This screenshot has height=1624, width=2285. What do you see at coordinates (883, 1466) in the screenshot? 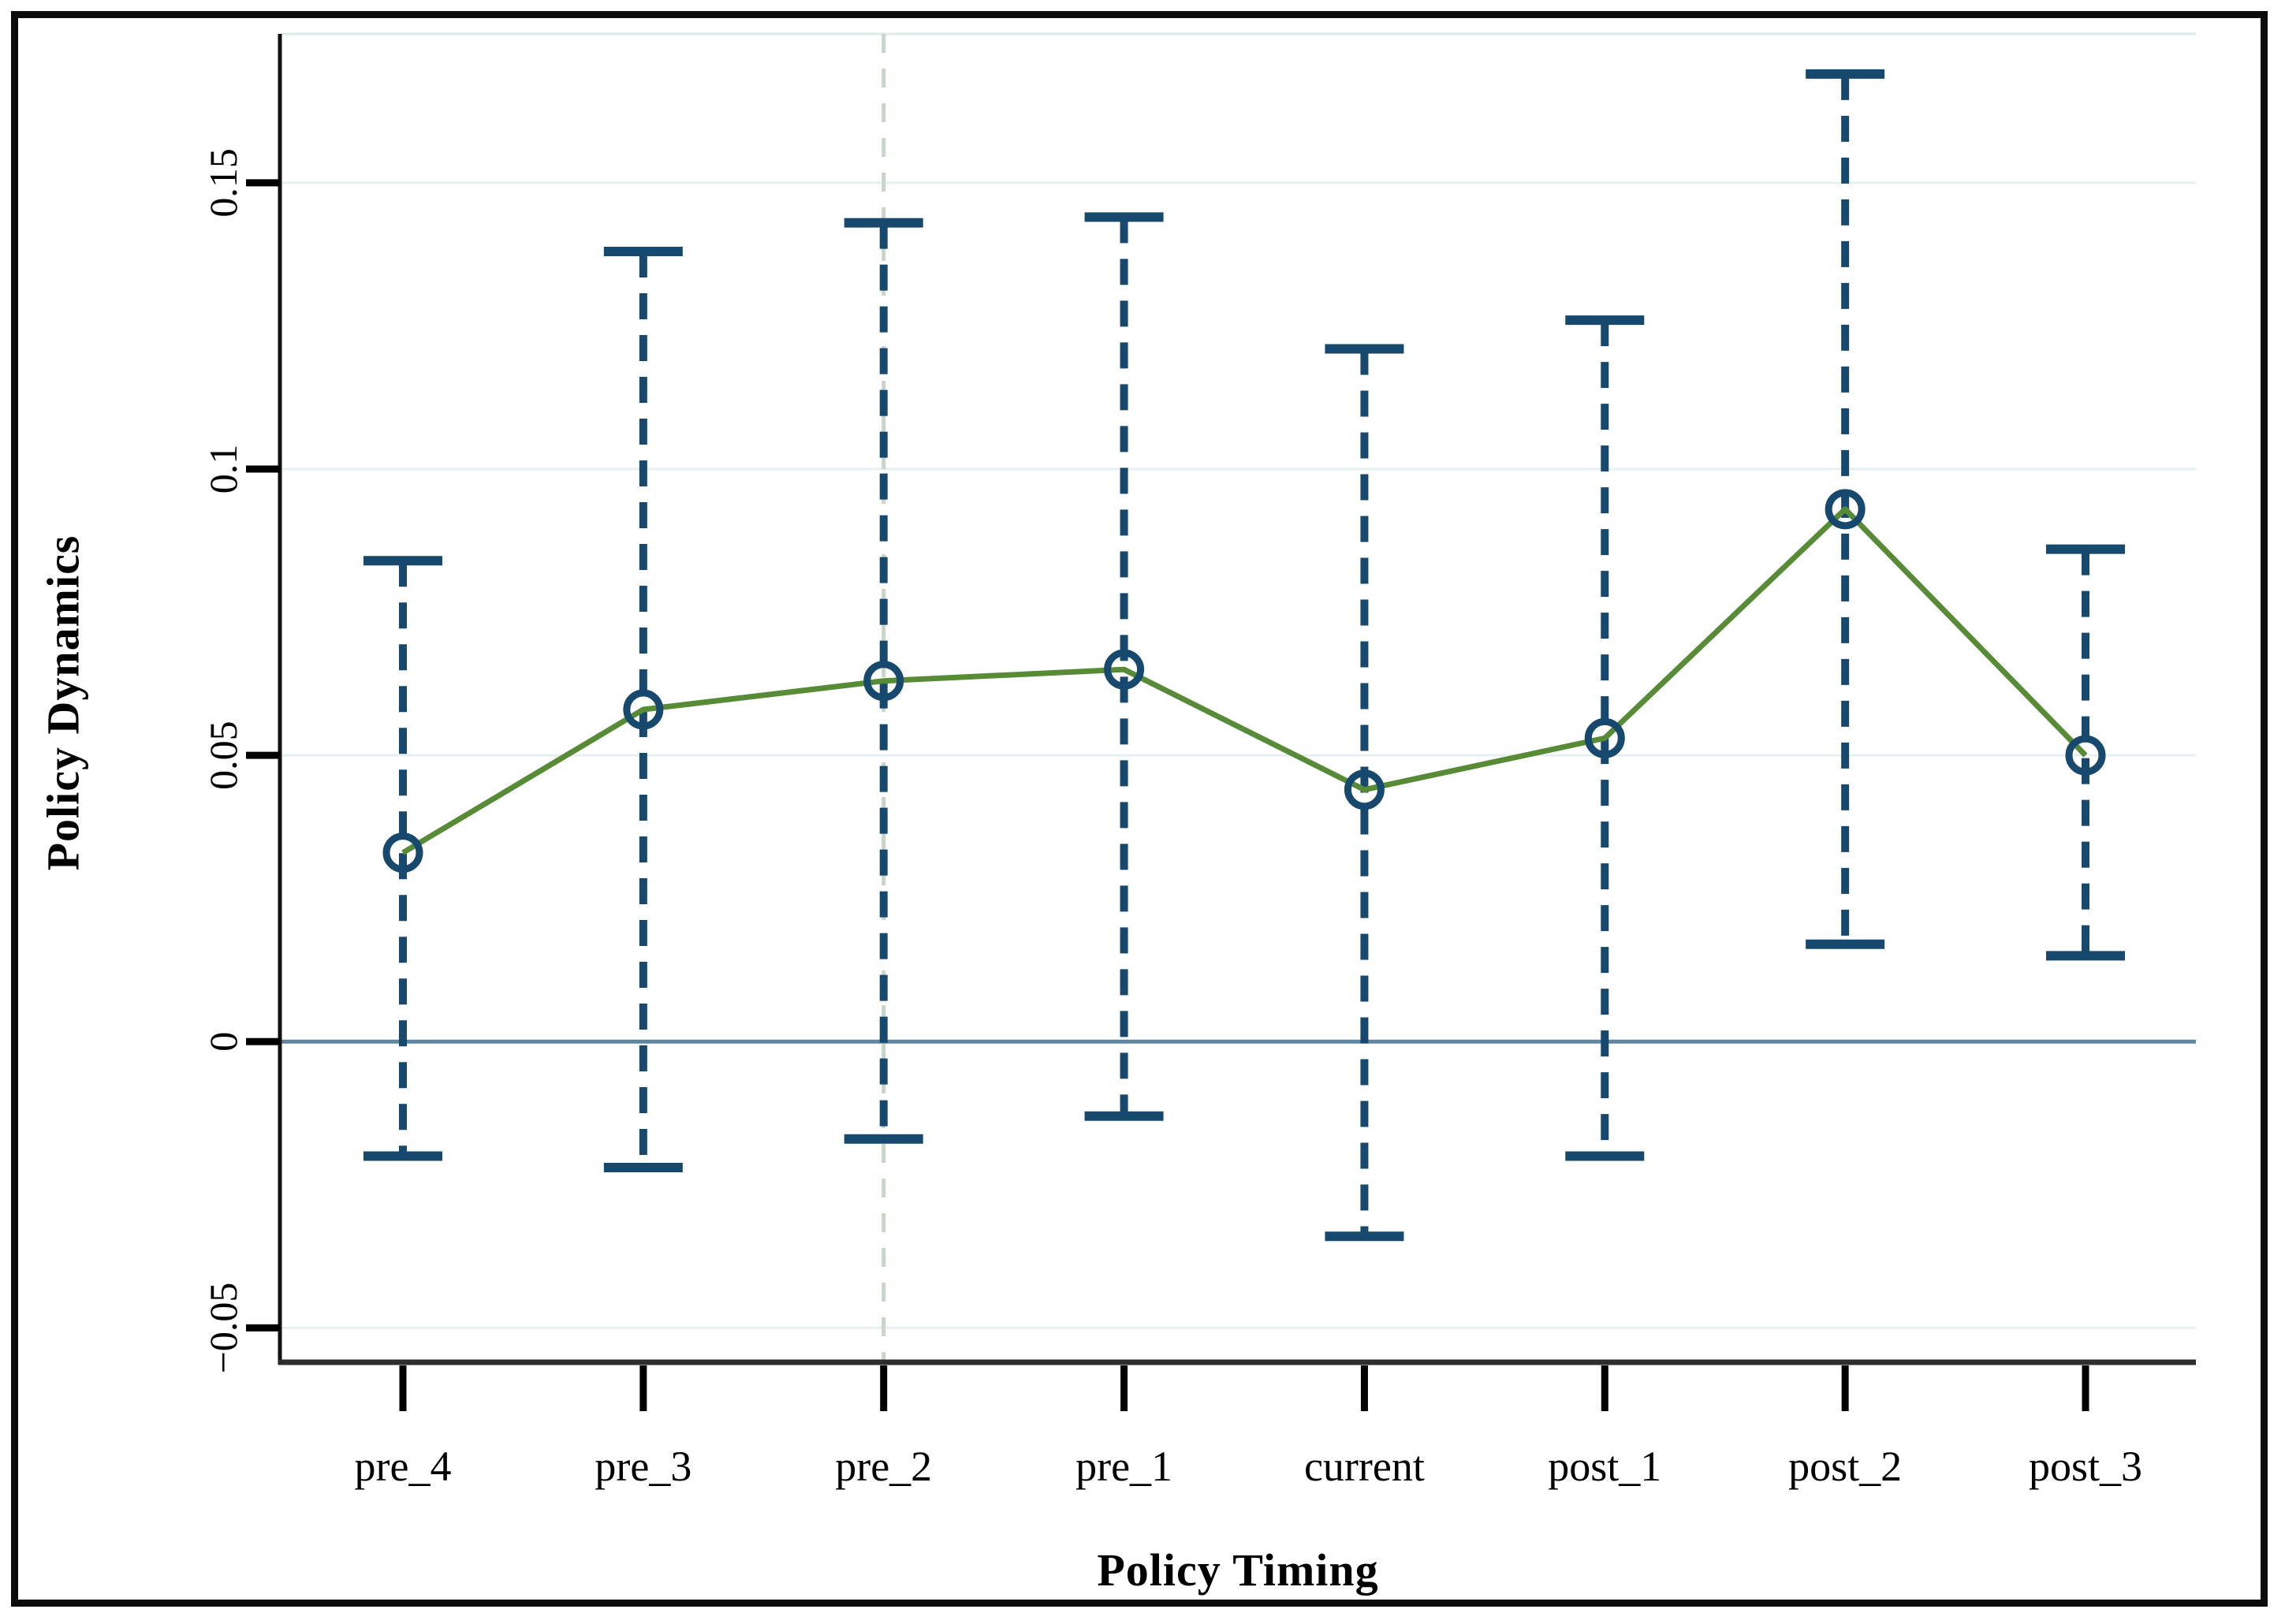
I see `x-tick-label-pre_2: pre_2` at bounding box center [883, 1466].